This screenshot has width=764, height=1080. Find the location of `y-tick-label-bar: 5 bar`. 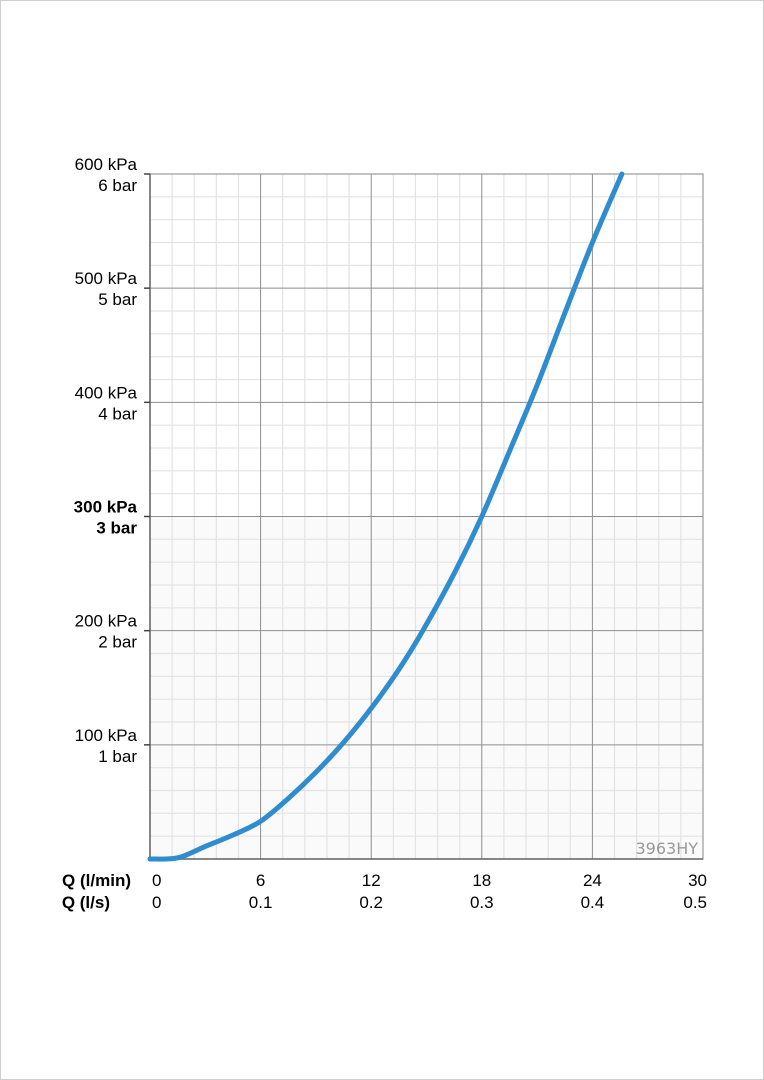

y-tick-label-bar: 5 bar is located at coordinates (117, 299).